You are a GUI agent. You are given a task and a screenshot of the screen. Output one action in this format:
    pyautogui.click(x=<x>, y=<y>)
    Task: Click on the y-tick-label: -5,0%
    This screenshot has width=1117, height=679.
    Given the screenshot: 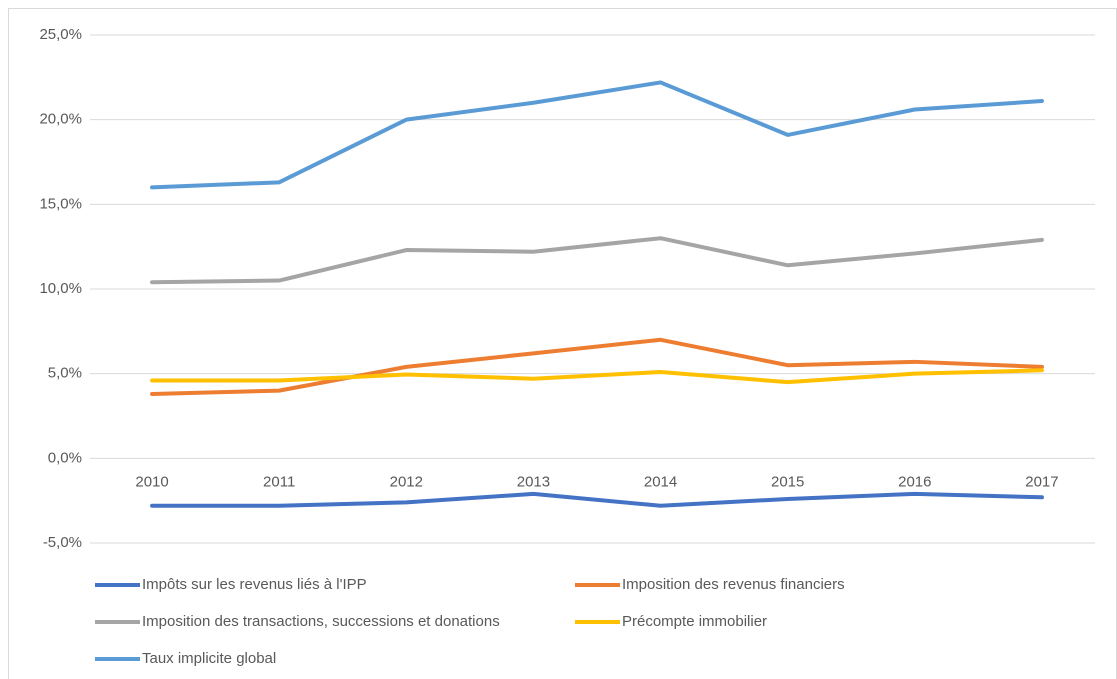 What is the action you would take?
    pyautogui.click(x=62, y=542)
    